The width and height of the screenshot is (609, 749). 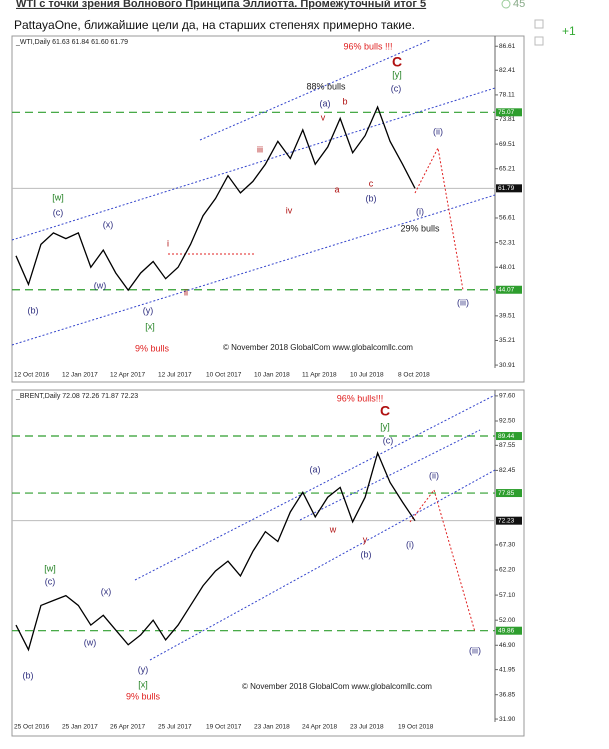 What do you see at coordinates (507, 46) in the screenshot?
I see `y-tick-label: 86.61` at bounding box center [507, 46].